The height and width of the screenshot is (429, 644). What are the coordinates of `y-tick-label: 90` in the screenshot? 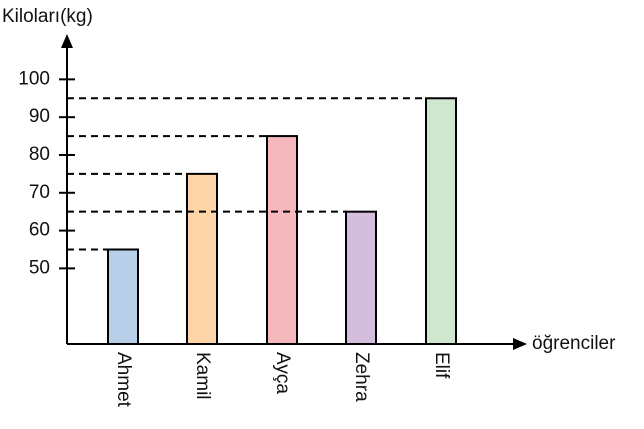 It's located at (39, 116).